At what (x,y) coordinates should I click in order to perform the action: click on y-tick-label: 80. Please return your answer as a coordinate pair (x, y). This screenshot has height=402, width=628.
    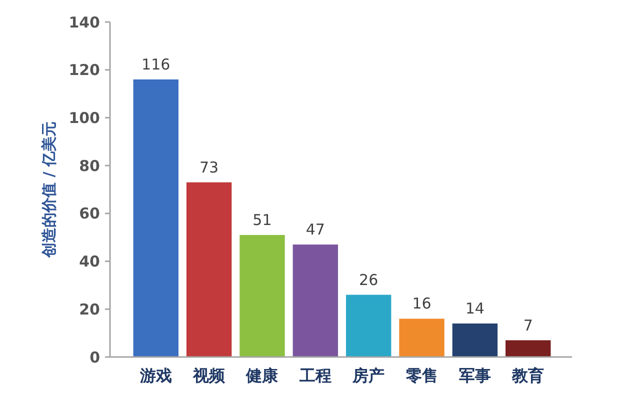
    Looking at the image, I should click on (89, 165).